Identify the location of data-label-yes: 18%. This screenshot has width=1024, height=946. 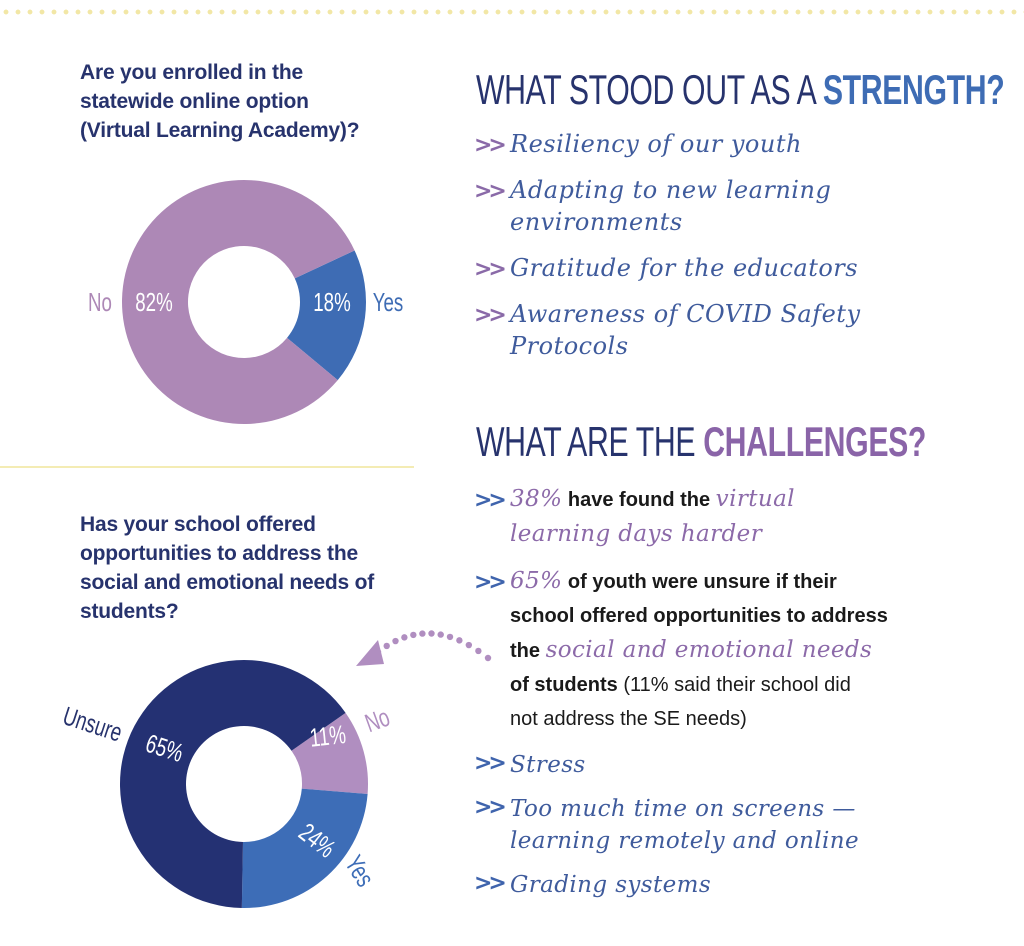
(331, 302).